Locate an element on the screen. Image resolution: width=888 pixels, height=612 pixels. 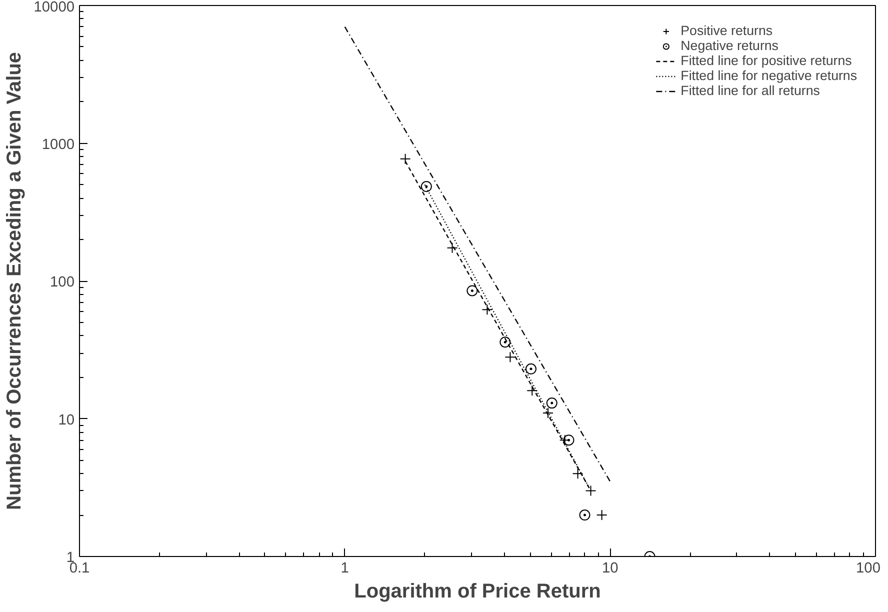
y-tick-label: 10000 is located at coordinates (54, 8).